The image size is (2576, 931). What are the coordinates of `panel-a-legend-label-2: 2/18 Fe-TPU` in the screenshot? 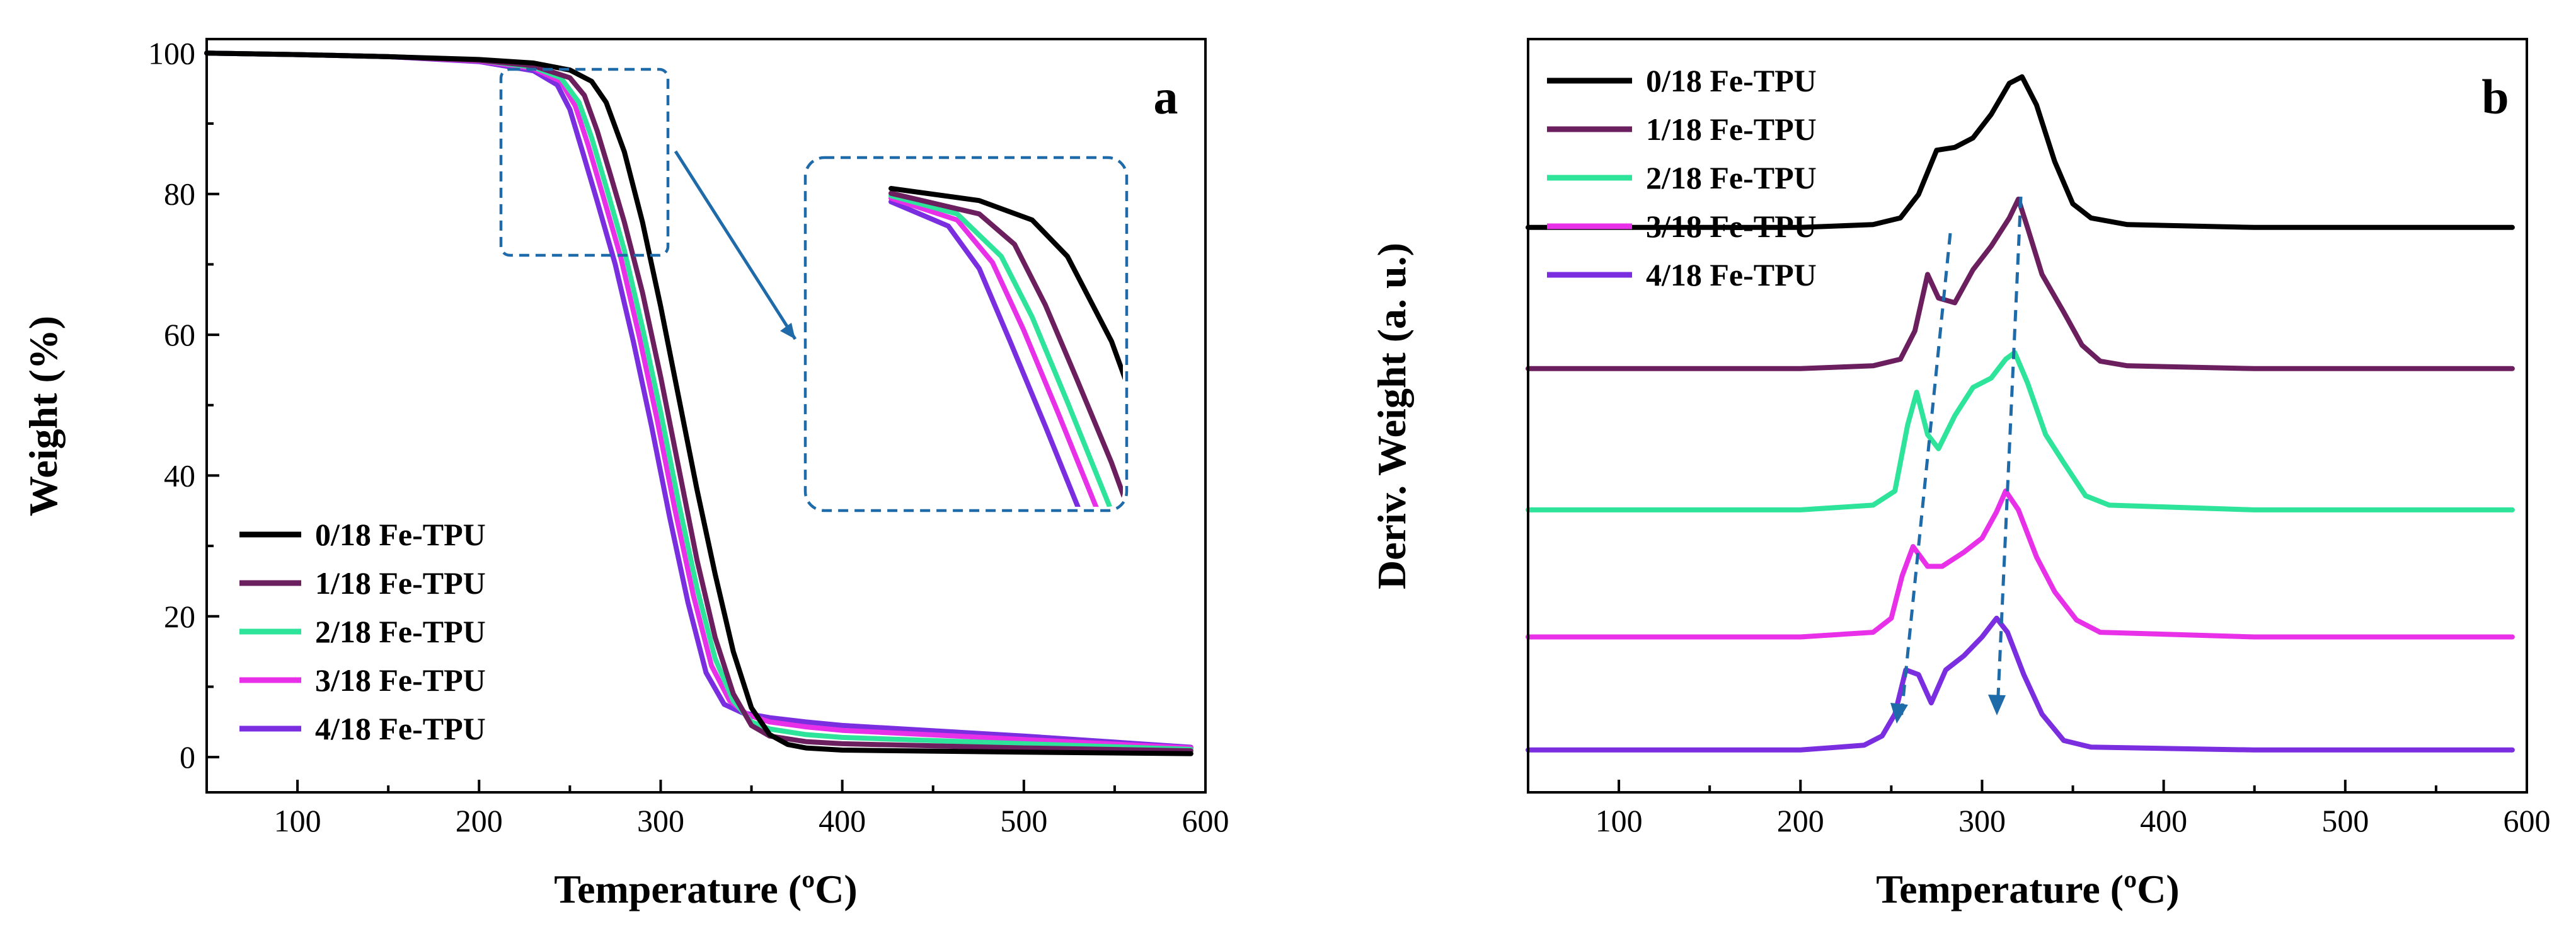 It's located at (400, 631).